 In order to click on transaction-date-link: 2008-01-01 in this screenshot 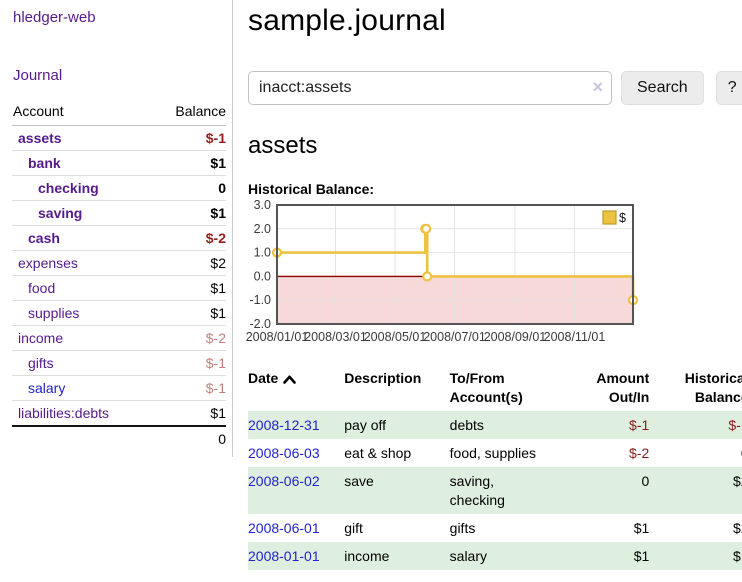, I will do `click(284, 556)`.